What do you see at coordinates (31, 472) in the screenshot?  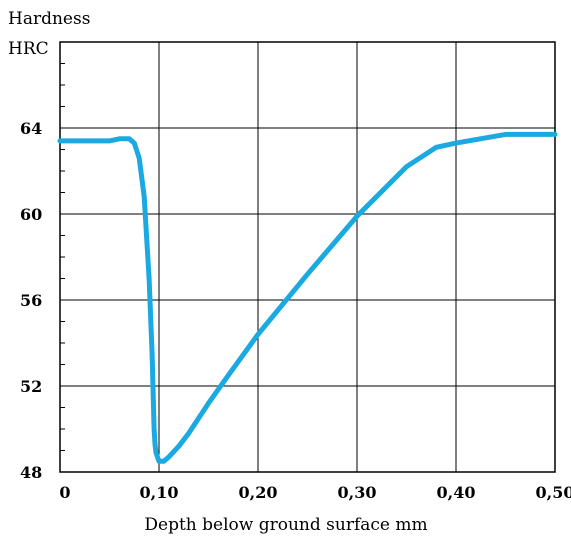 I see `y-tick-label: 48` at bounding box center [31, 472].